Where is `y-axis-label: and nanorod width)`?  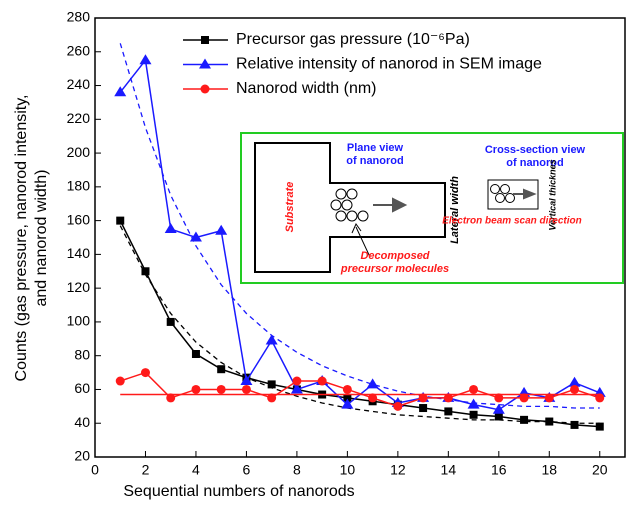
y-axis-label: and nanorod width) is located at coordinates (41, 238).